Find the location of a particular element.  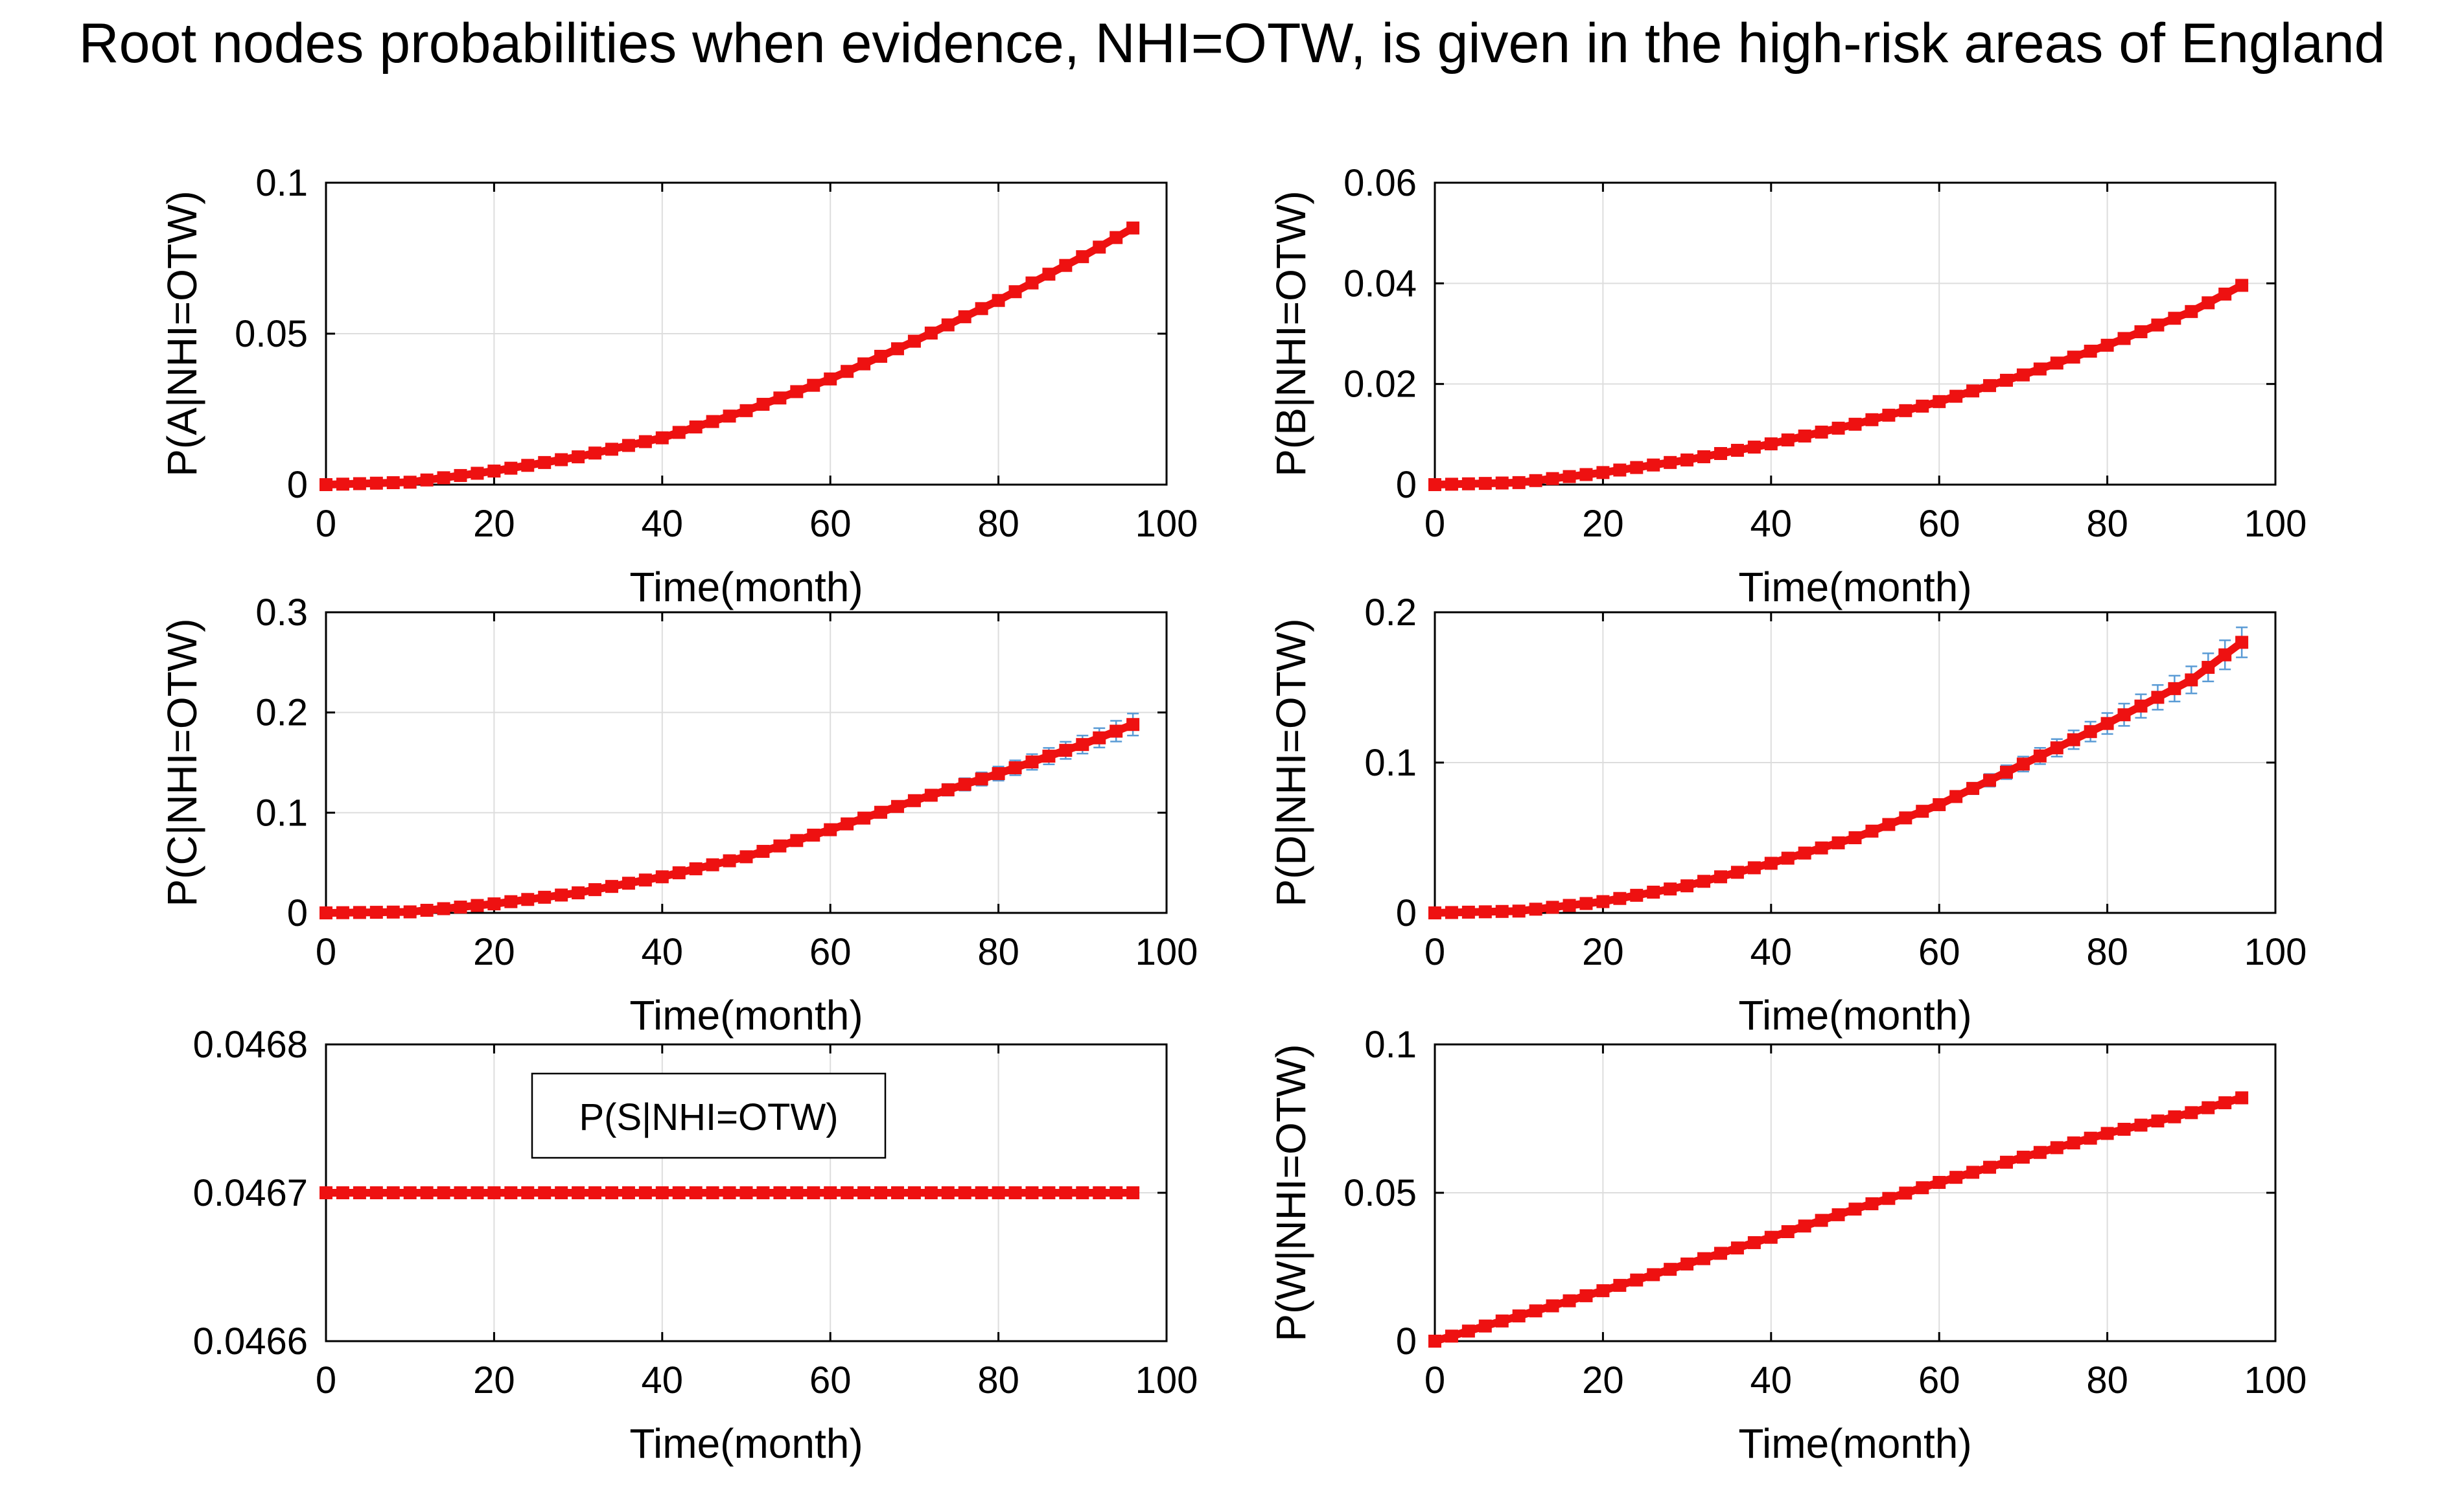

y-axis-label: P(D|NHI=OTW) is located at coordinates (1291, 762).